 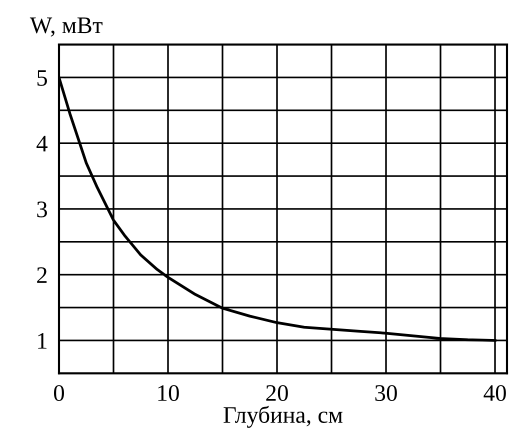 I want to click on y-tick-label: 2, so click(x=42, y=275).